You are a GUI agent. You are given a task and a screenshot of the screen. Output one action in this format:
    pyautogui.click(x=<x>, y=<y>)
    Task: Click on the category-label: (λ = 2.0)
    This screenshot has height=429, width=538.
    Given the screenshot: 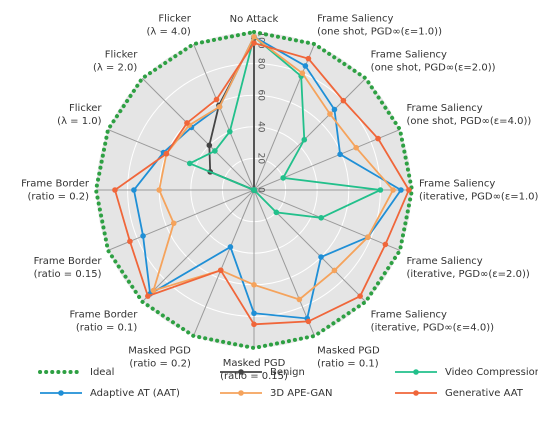 What is the action you would take?
    pyautogui.click(x=115, y=67)
    